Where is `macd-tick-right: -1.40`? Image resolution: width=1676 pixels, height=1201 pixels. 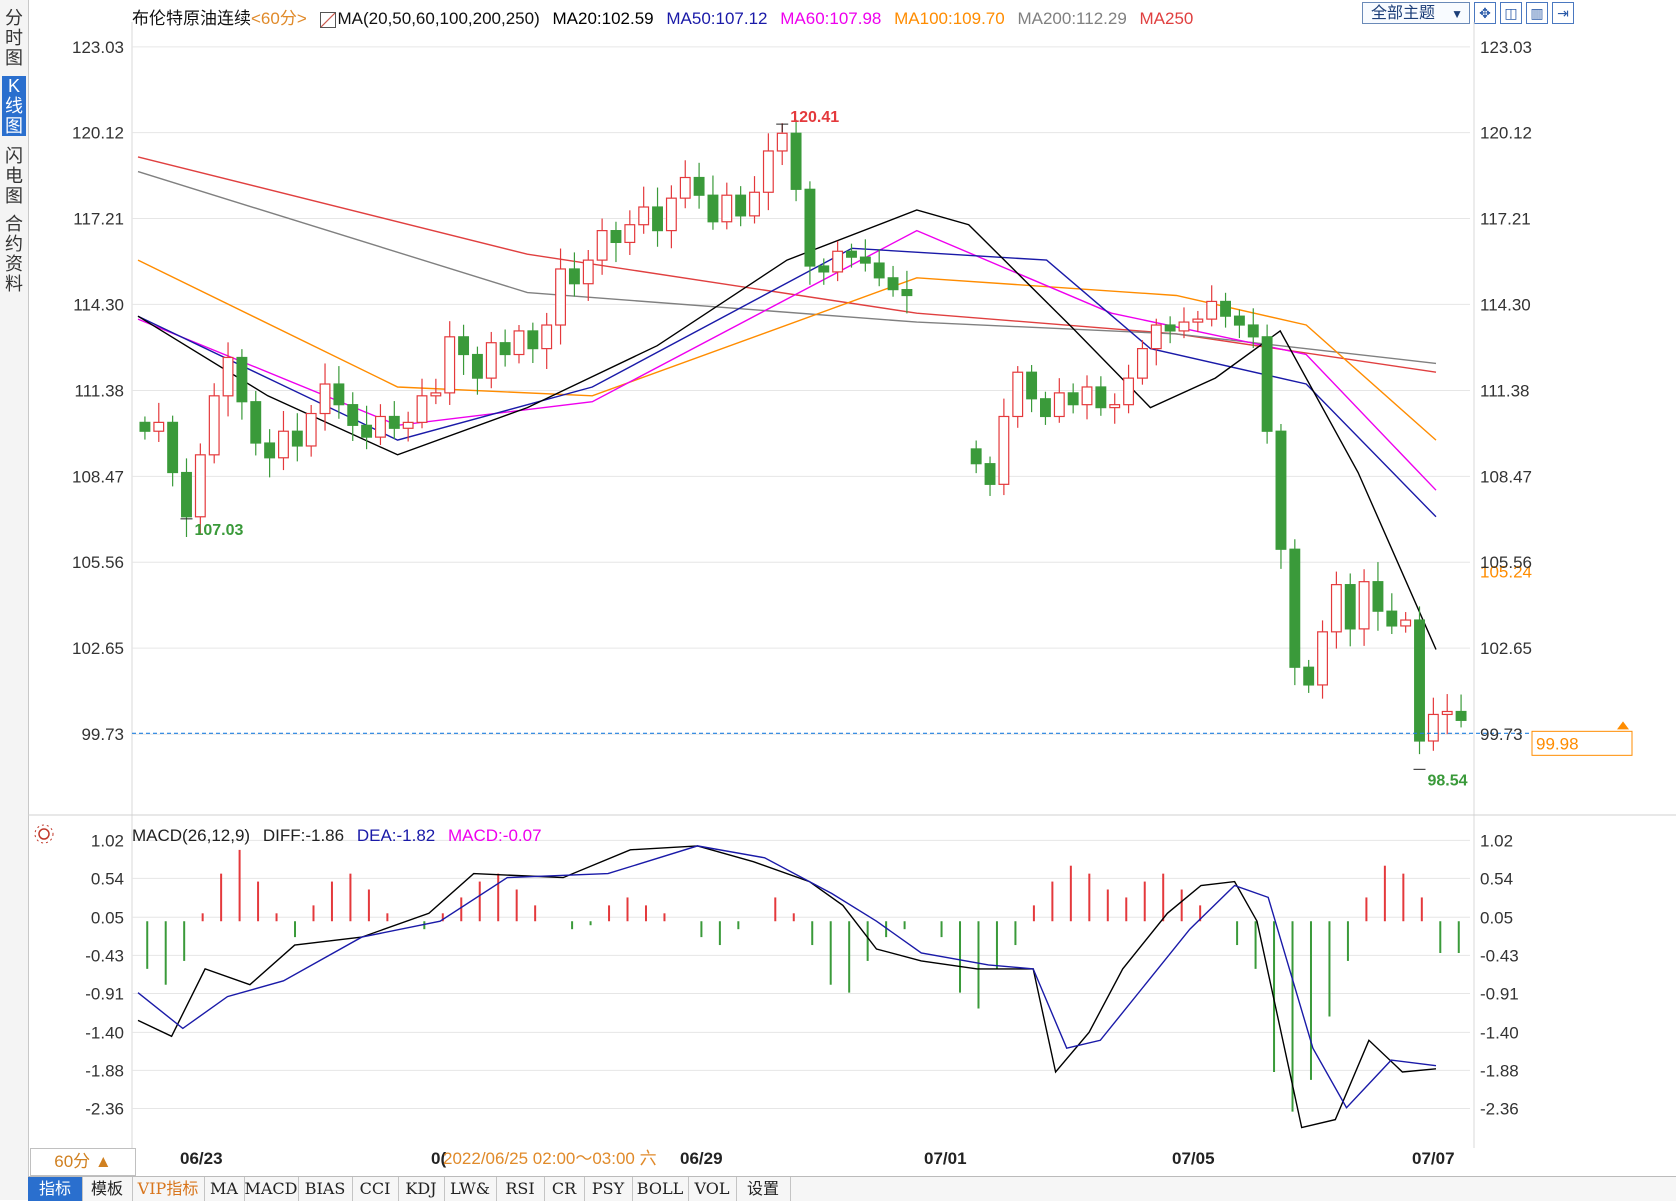 macd-tick-right: -1.40 is located at coordinates (1499, 1032).